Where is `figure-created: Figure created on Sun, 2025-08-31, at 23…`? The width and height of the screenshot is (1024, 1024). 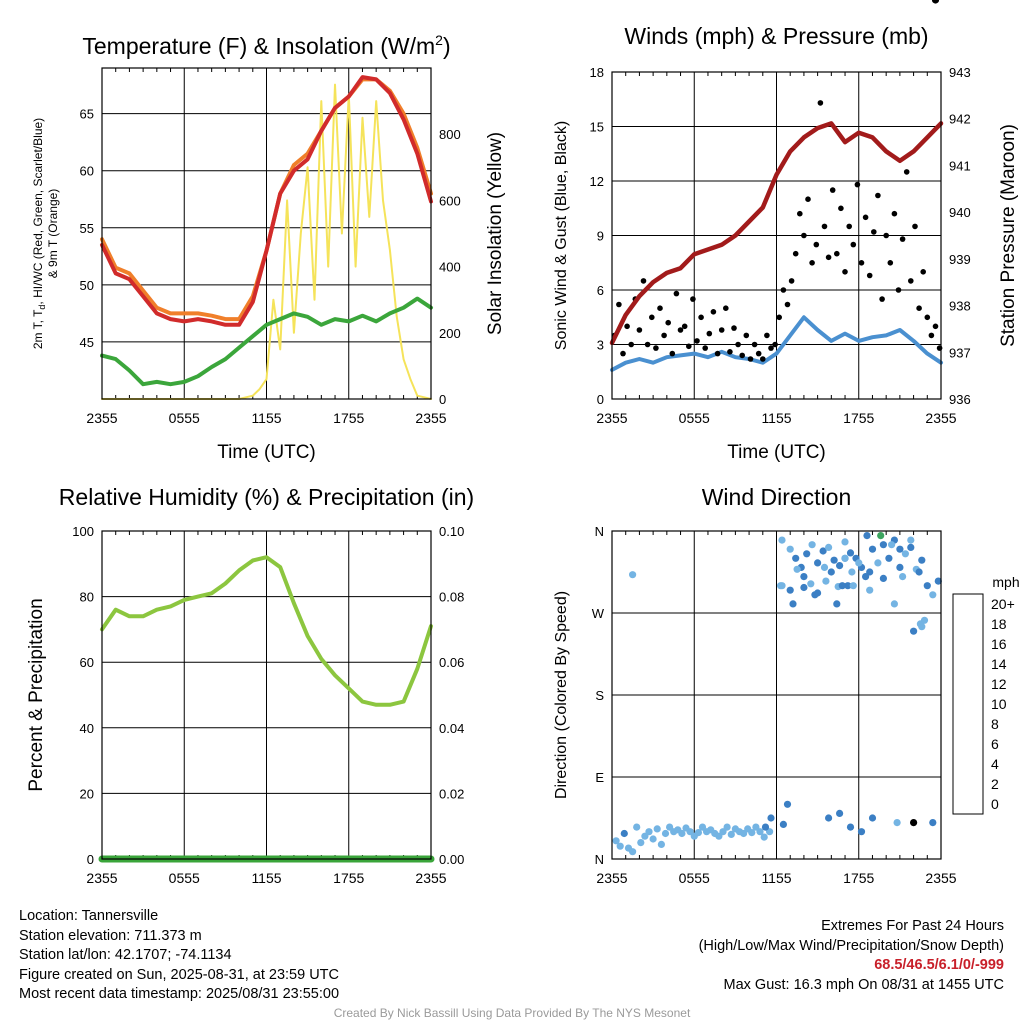
figure-created: Figure created on Sun, 2025-08-31, at 23… is located at coordinates (179, 974).